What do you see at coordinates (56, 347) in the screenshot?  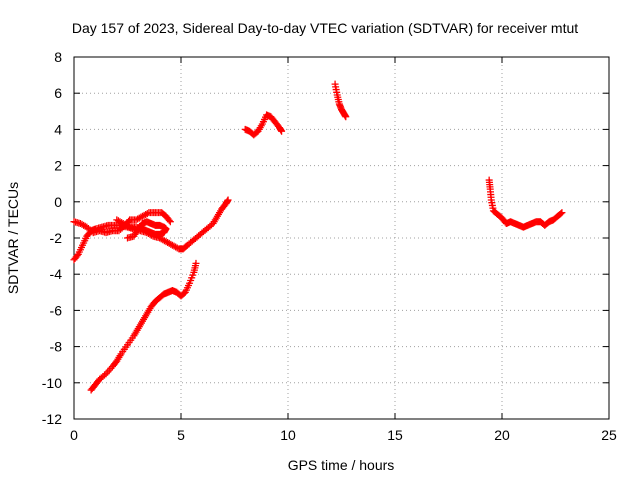 I see `y-tick-label: -8` at bounding box center [56, 347].